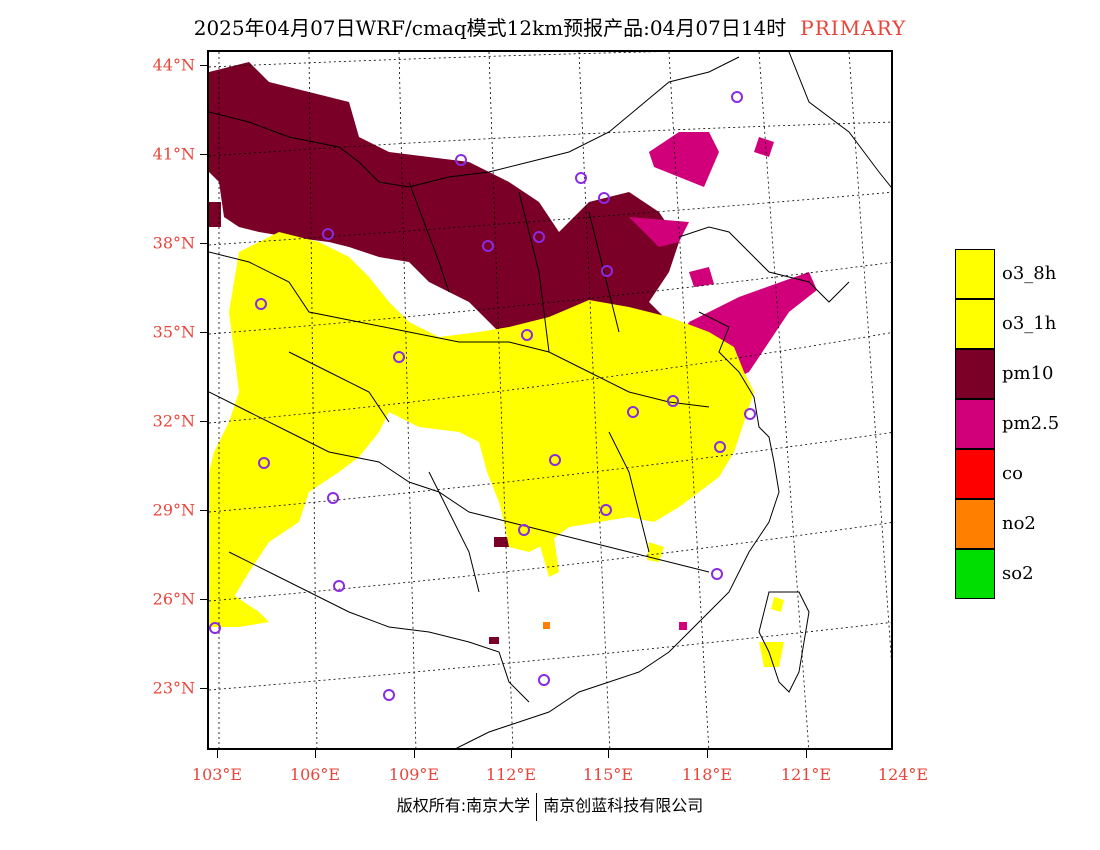  What do you see at coordinates (1029, 273) in the screenshot?
I see `legend-label: o3_8h` at bounding box center [1029, 273].